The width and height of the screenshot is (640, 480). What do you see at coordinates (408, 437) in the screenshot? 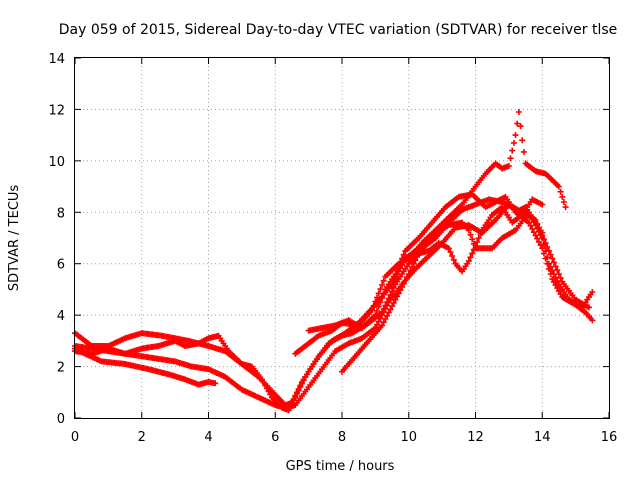
I see `x-tick-label: 10` at bounding box center [408, 437].